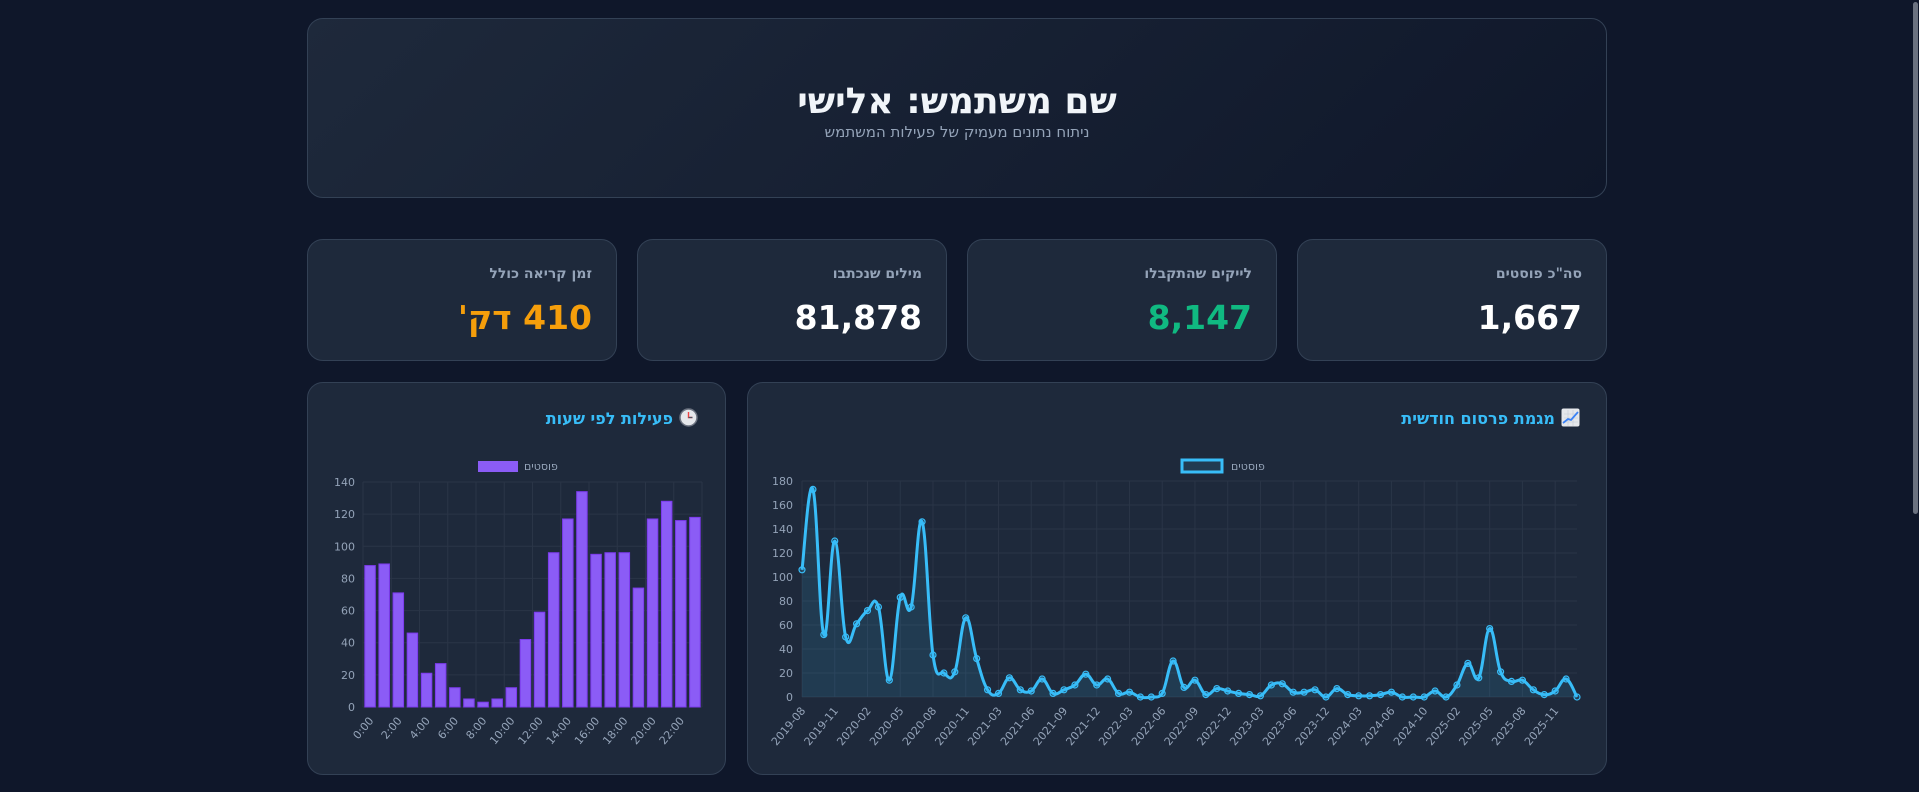 The width and height of the screenshot is (1919, 792). I want to click on stat-label: מילים שנכתבו, so click(877, 274).